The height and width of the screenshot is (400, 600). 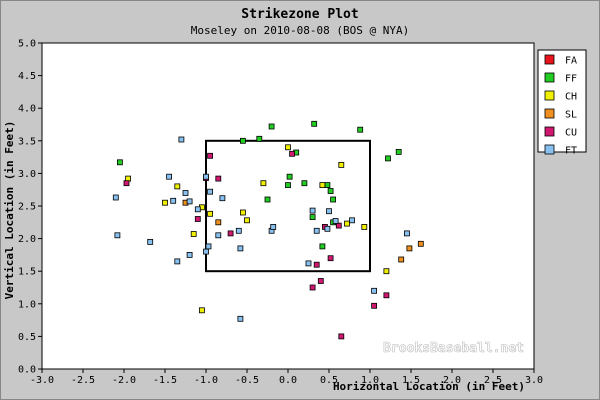 I want to click on y-tick-label: 2.0, so click(x=27, y=239).